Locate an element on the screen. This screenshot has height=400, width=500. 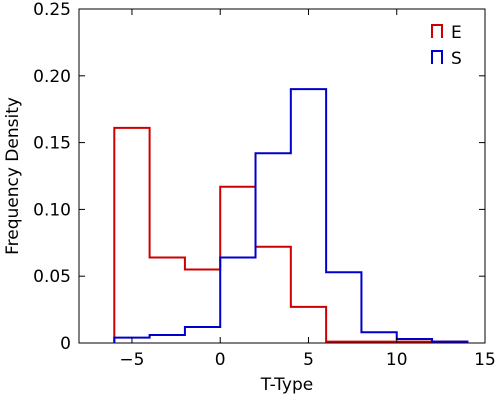
y-tick-label: 0.15 is located at coordinates (52, 144).